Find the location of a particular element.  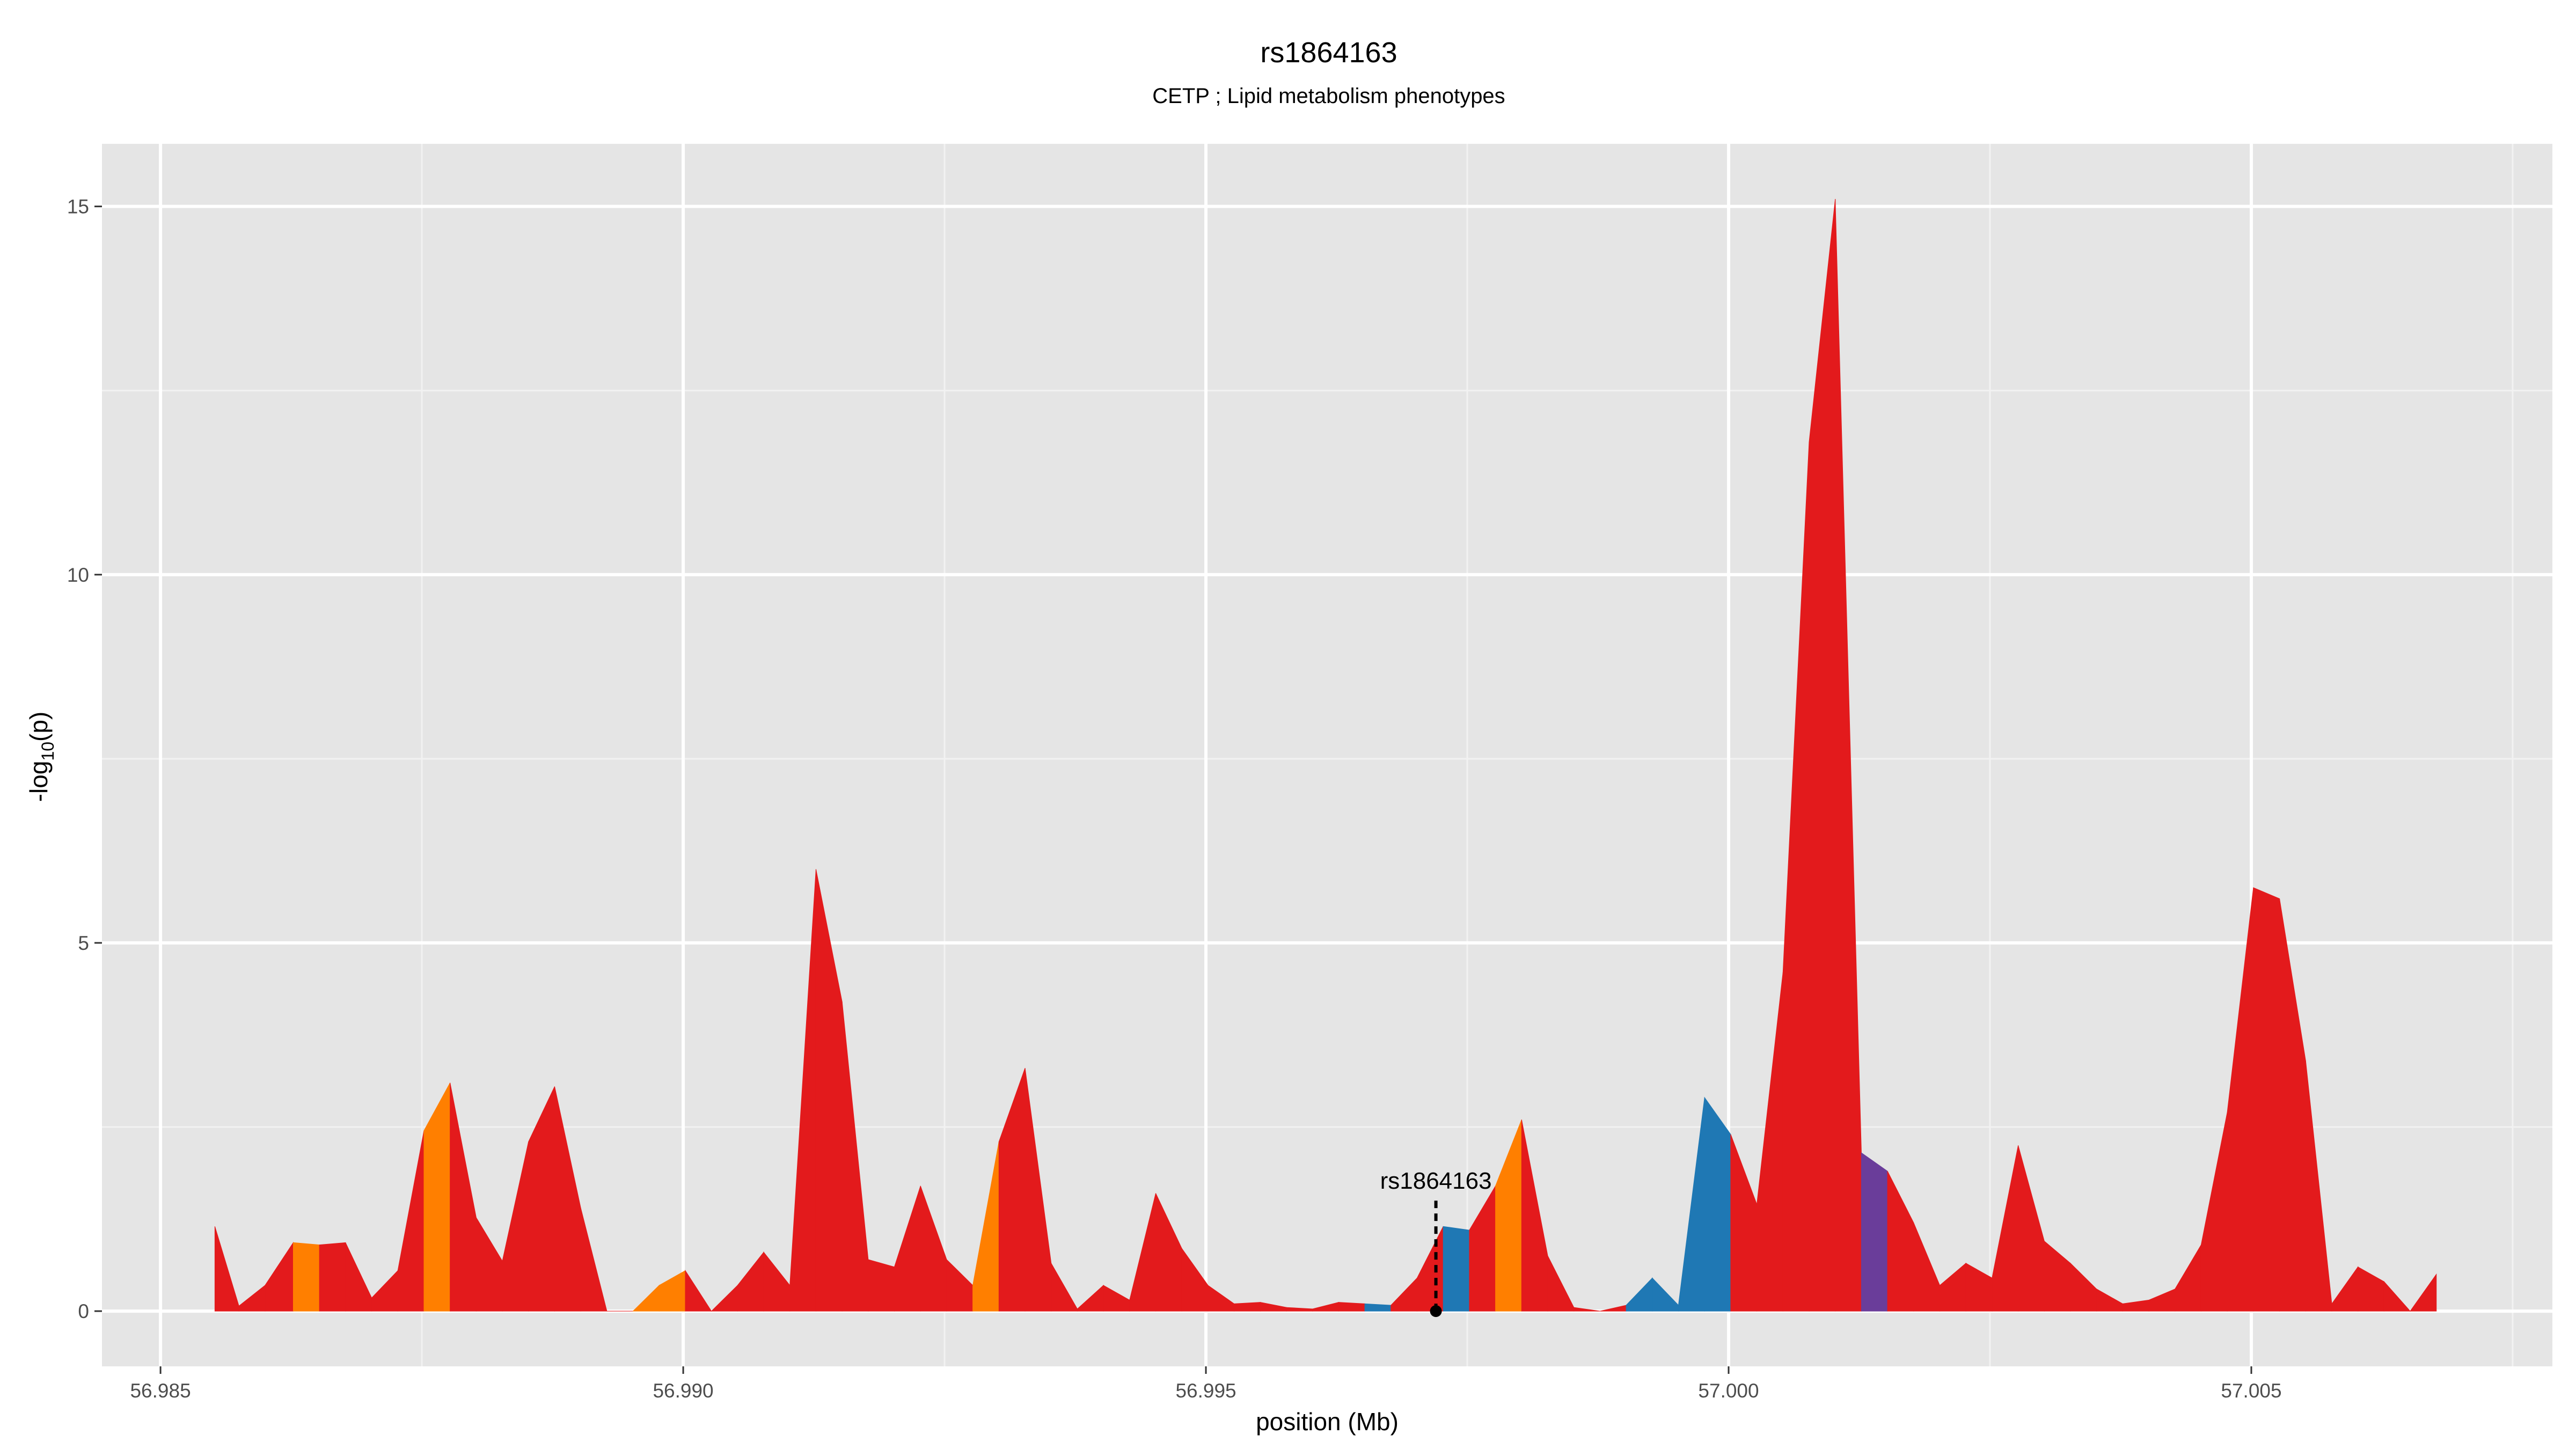

chart-subtitle: CETP ; Lipid metabolism phenotypes is located at coordinates (1328, 96).